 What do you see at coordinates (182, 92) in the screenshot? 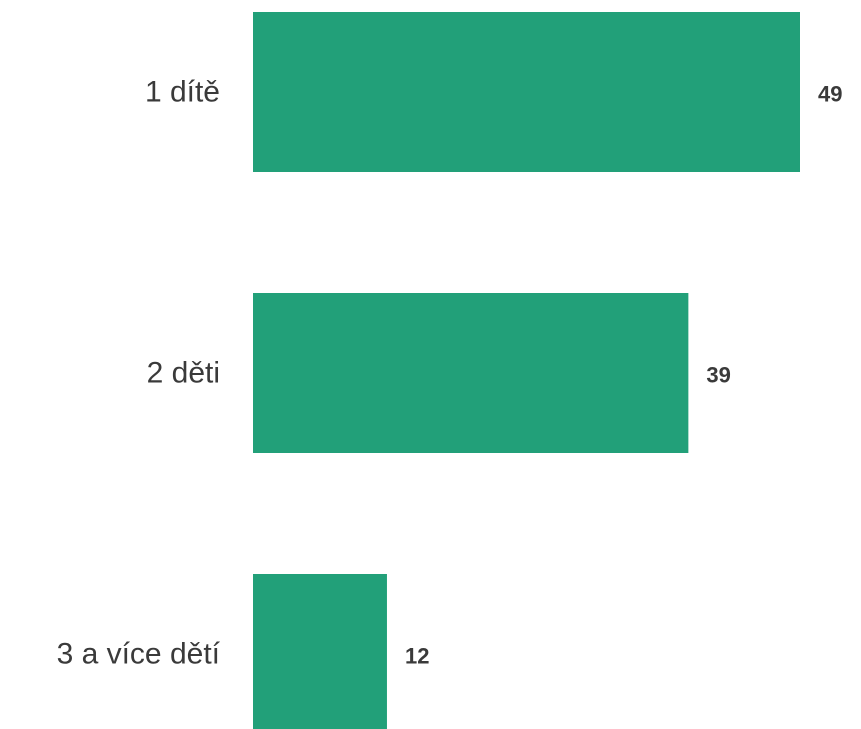
I see `category-label-1: 1 dítě` at bounding box center [182, 92].